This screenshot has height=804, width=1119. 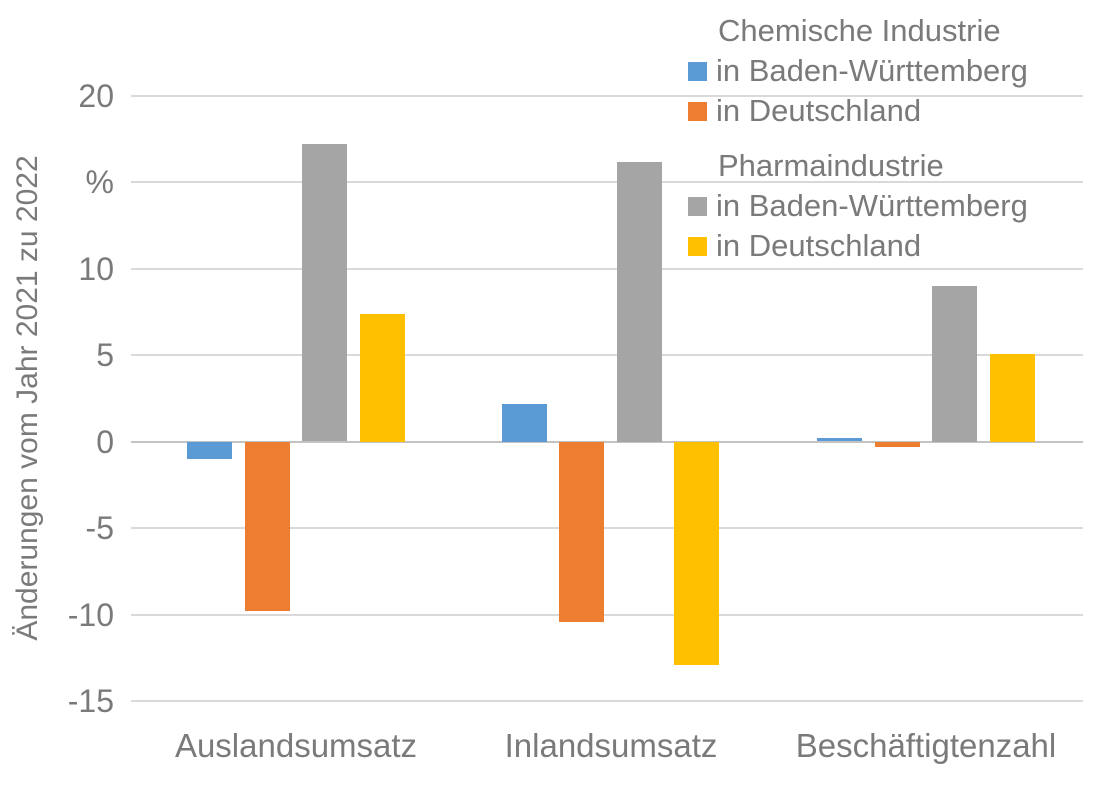 I want to click on x-category-label: Beschäftigtenzahl, so click(x=926, y=745).